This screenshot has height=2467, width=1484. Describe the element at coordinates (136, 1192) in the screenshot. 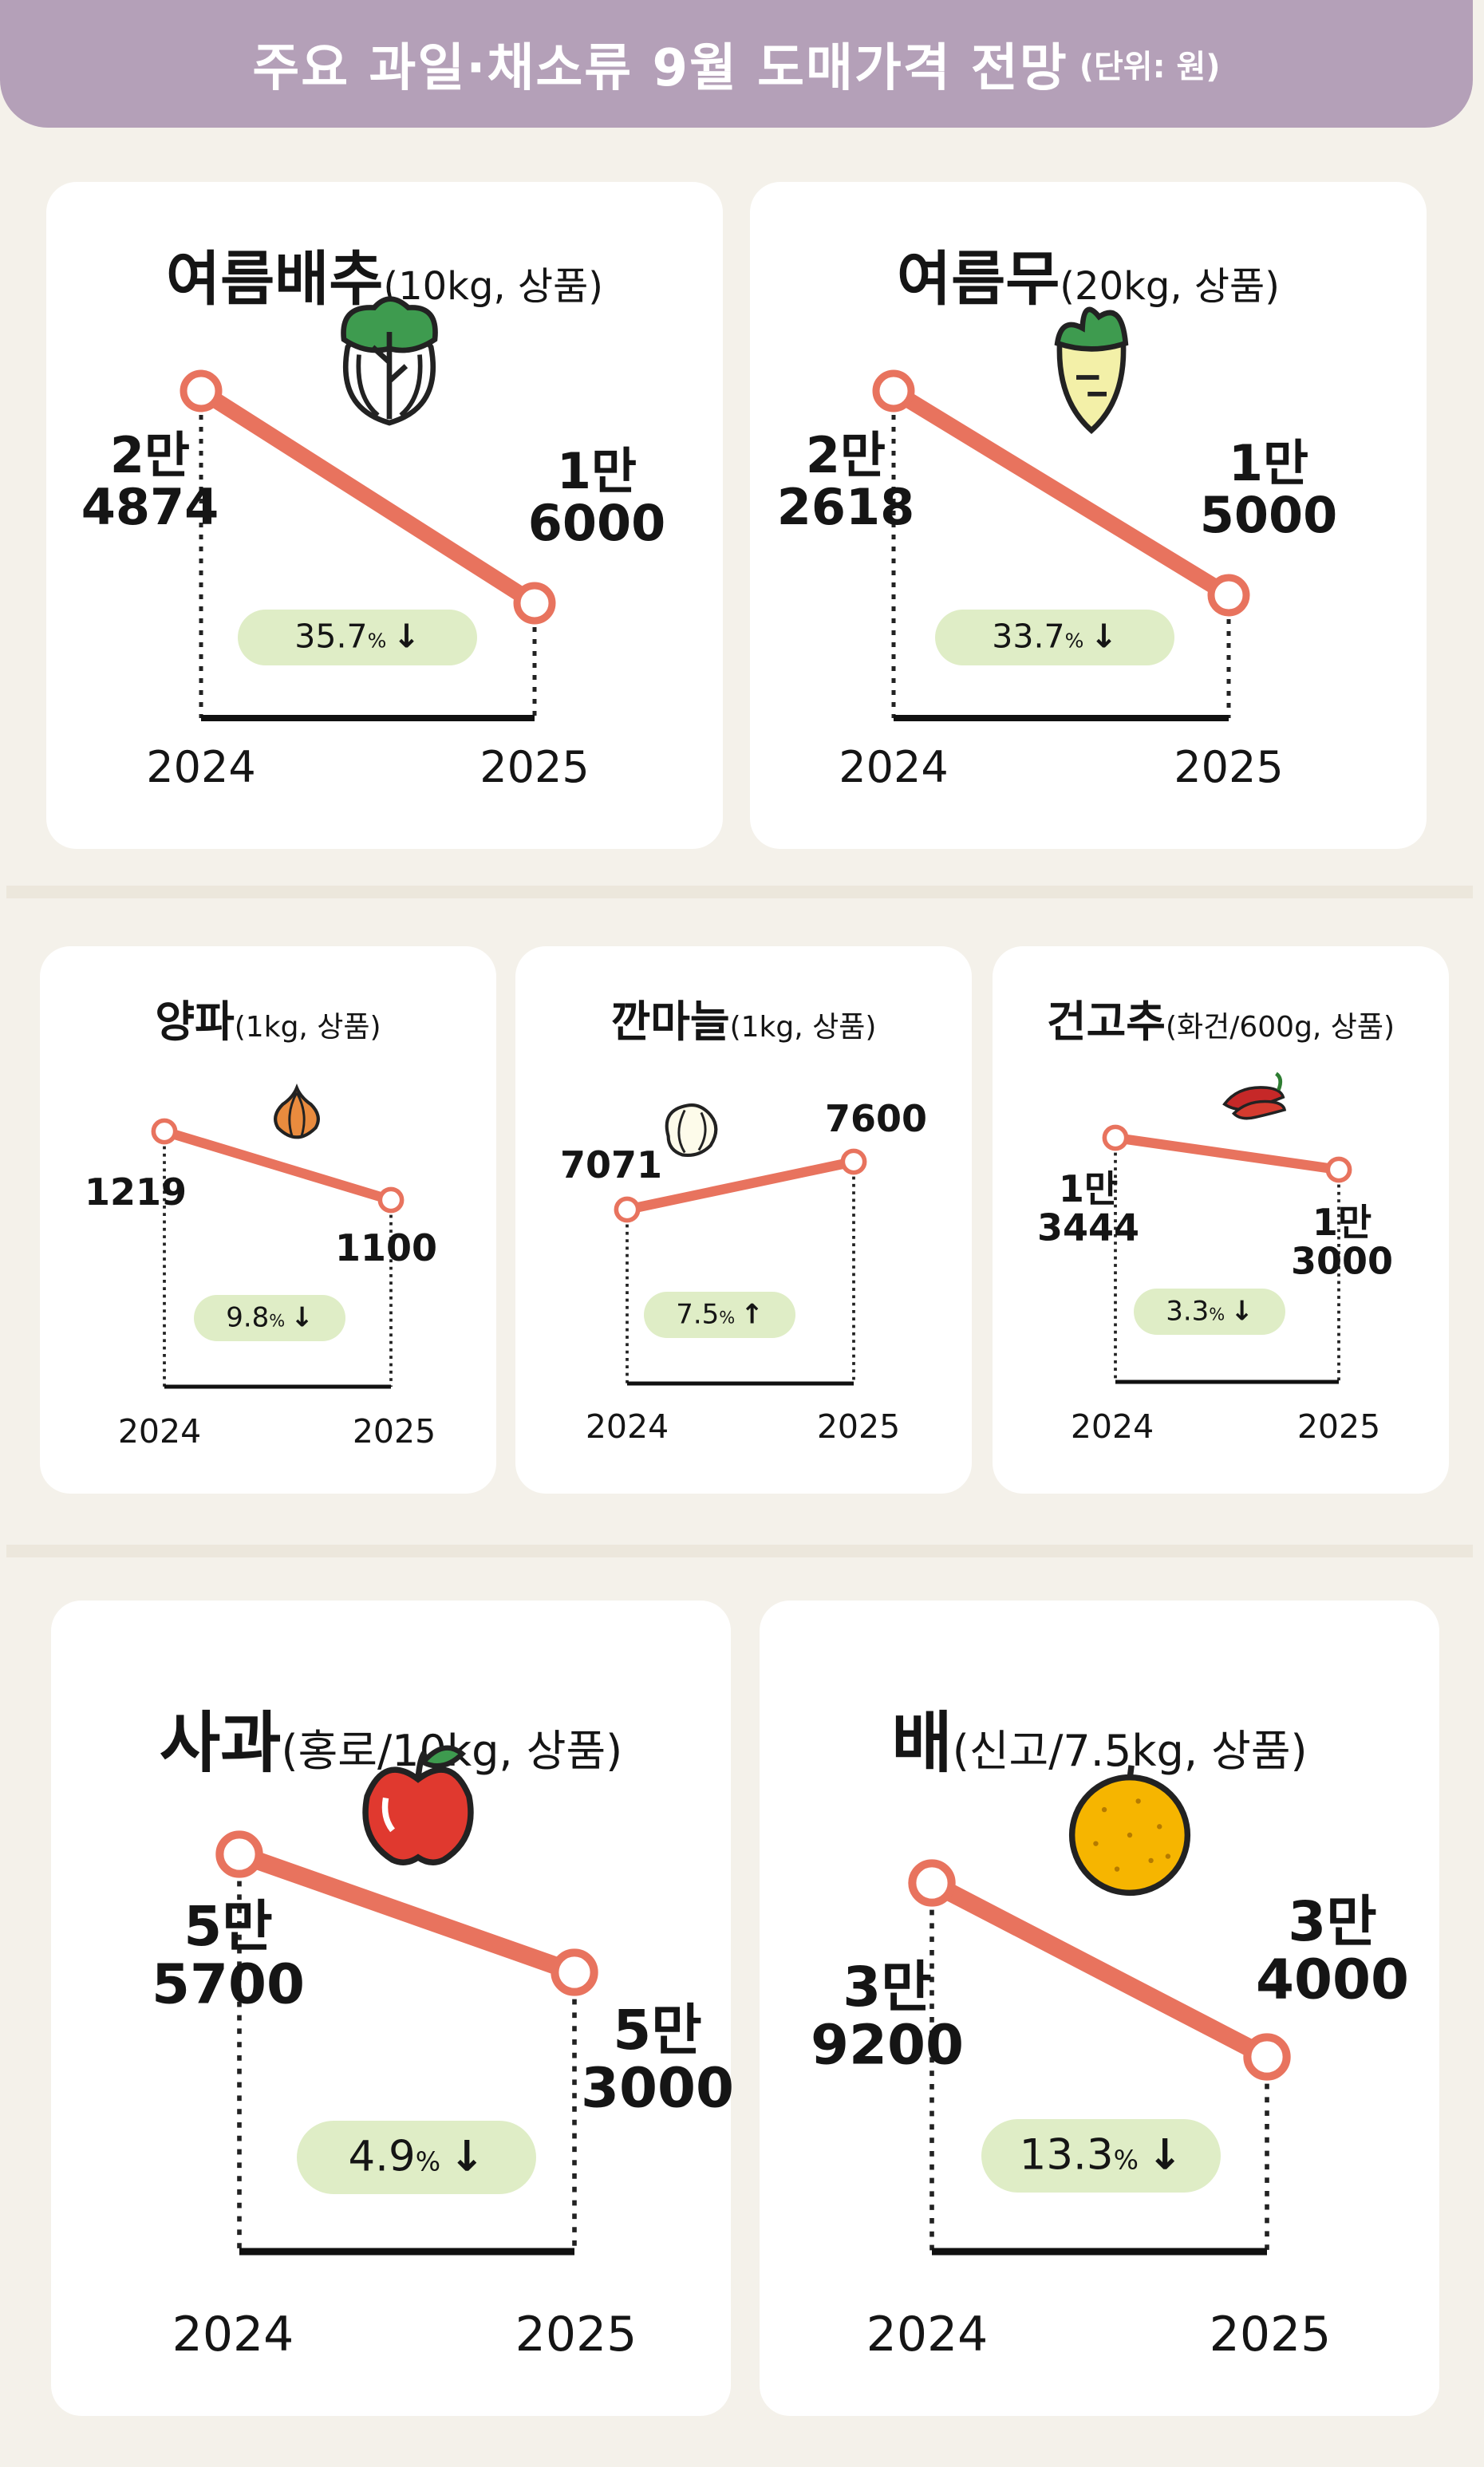

I see `value-label-2024: 1219` at that location.